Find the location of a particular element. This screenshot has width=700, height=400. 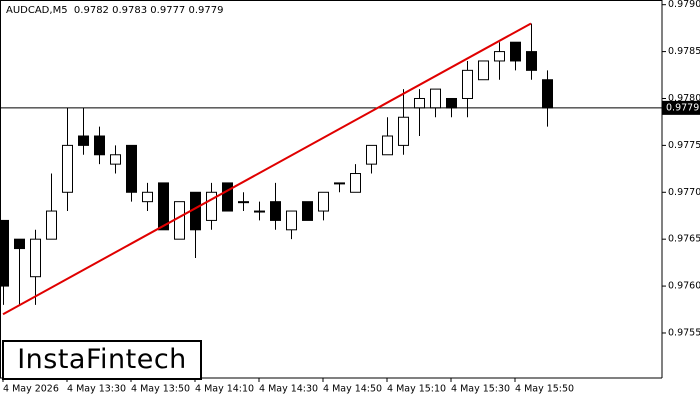

last-high: 0.9783 is located at coordinates (130, 10).